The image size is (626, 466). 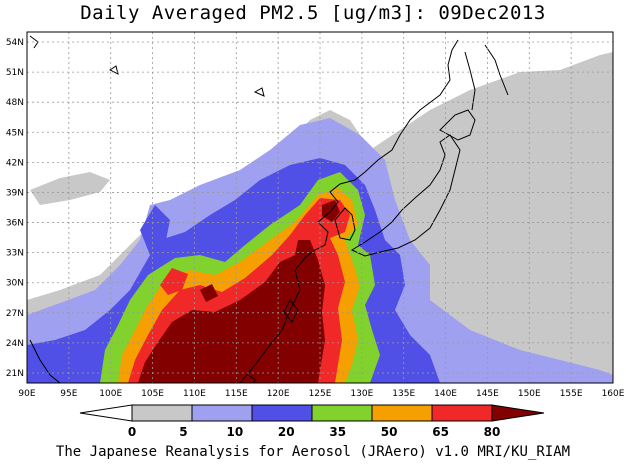 I want to click on colorbar-label: 80, so click(x=492, y=432).